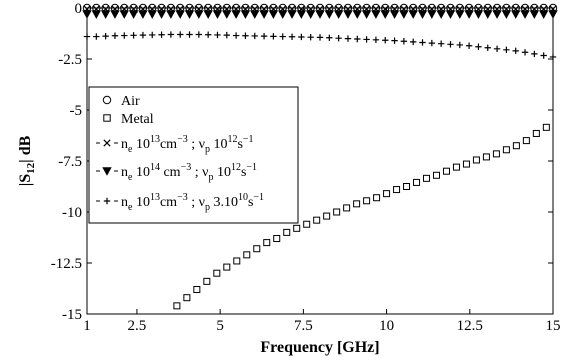 The height and width of the screenshot is (361, 569). Describe the element at coordinates (72, 213) in the screenshot. I see `y-tick-label: -10` at that location.